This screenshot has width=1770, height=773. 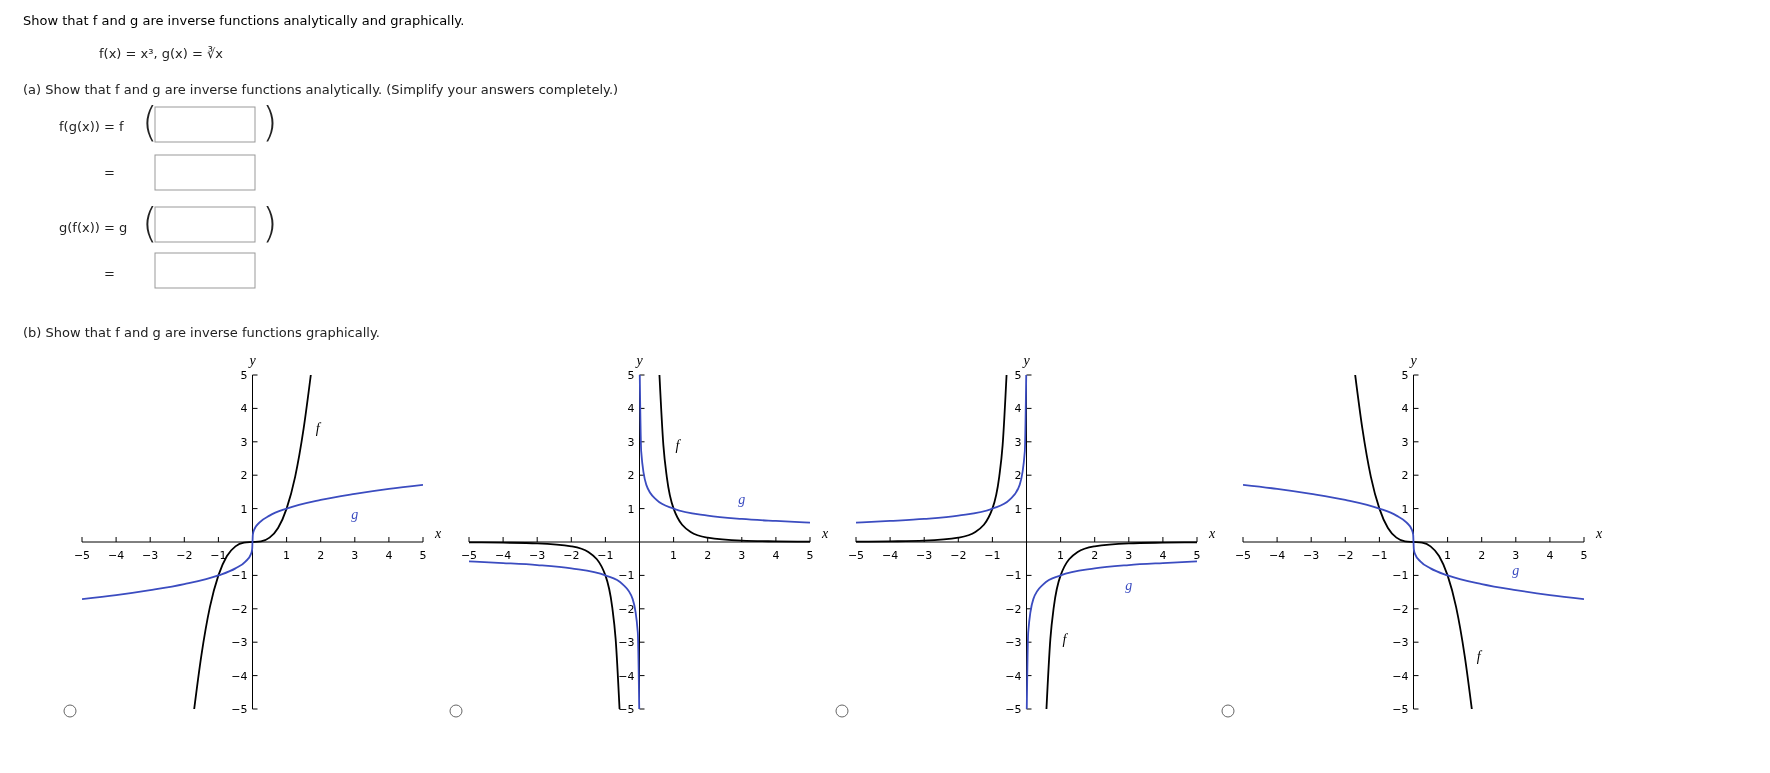 I want to click on text: (b) Show that f and g are inverse functions graphically., so click(x=201, y=332).